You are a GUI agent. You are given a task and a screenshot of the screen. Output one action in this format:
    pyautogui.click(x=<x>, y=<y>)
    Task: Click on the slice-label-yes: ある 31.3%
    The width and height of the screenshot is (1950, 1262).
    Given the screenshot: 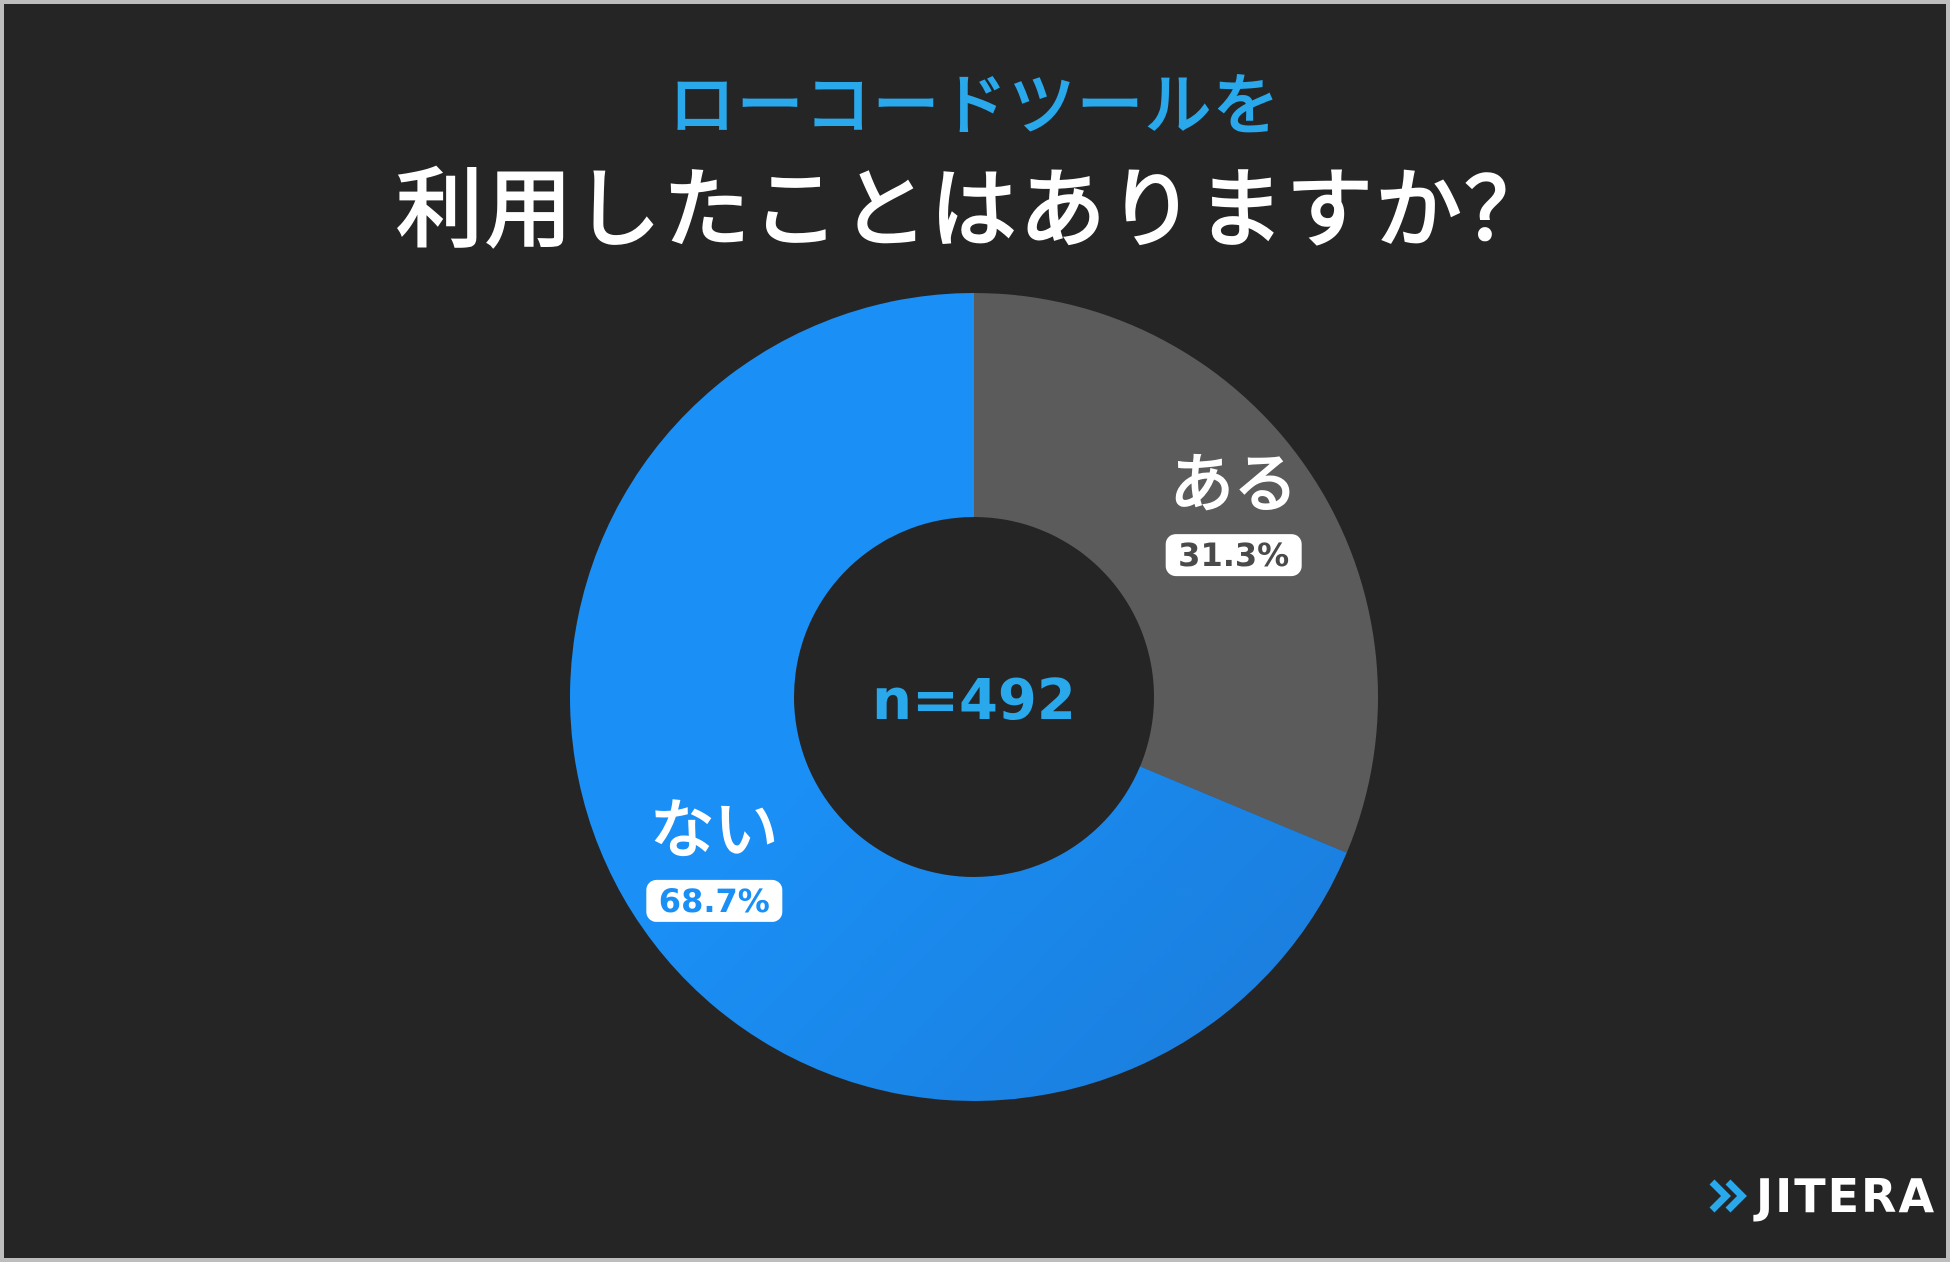 What is the action you would take?
    pyautogui.click(x=1233, y=512)
    